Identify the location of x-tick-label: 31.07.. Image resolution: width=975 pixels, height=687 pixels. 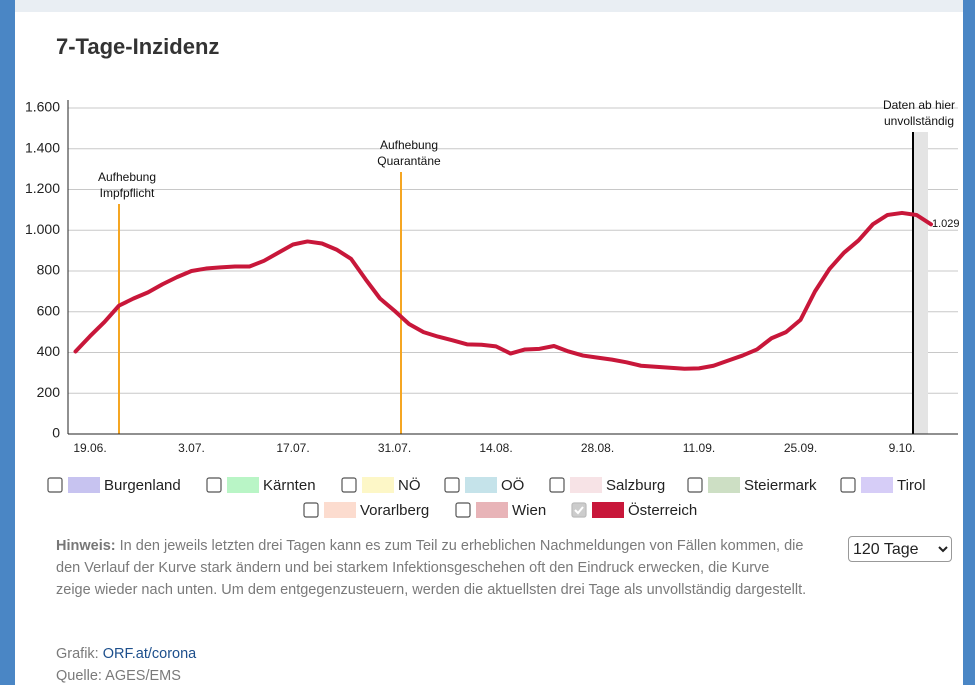
(394, 448).